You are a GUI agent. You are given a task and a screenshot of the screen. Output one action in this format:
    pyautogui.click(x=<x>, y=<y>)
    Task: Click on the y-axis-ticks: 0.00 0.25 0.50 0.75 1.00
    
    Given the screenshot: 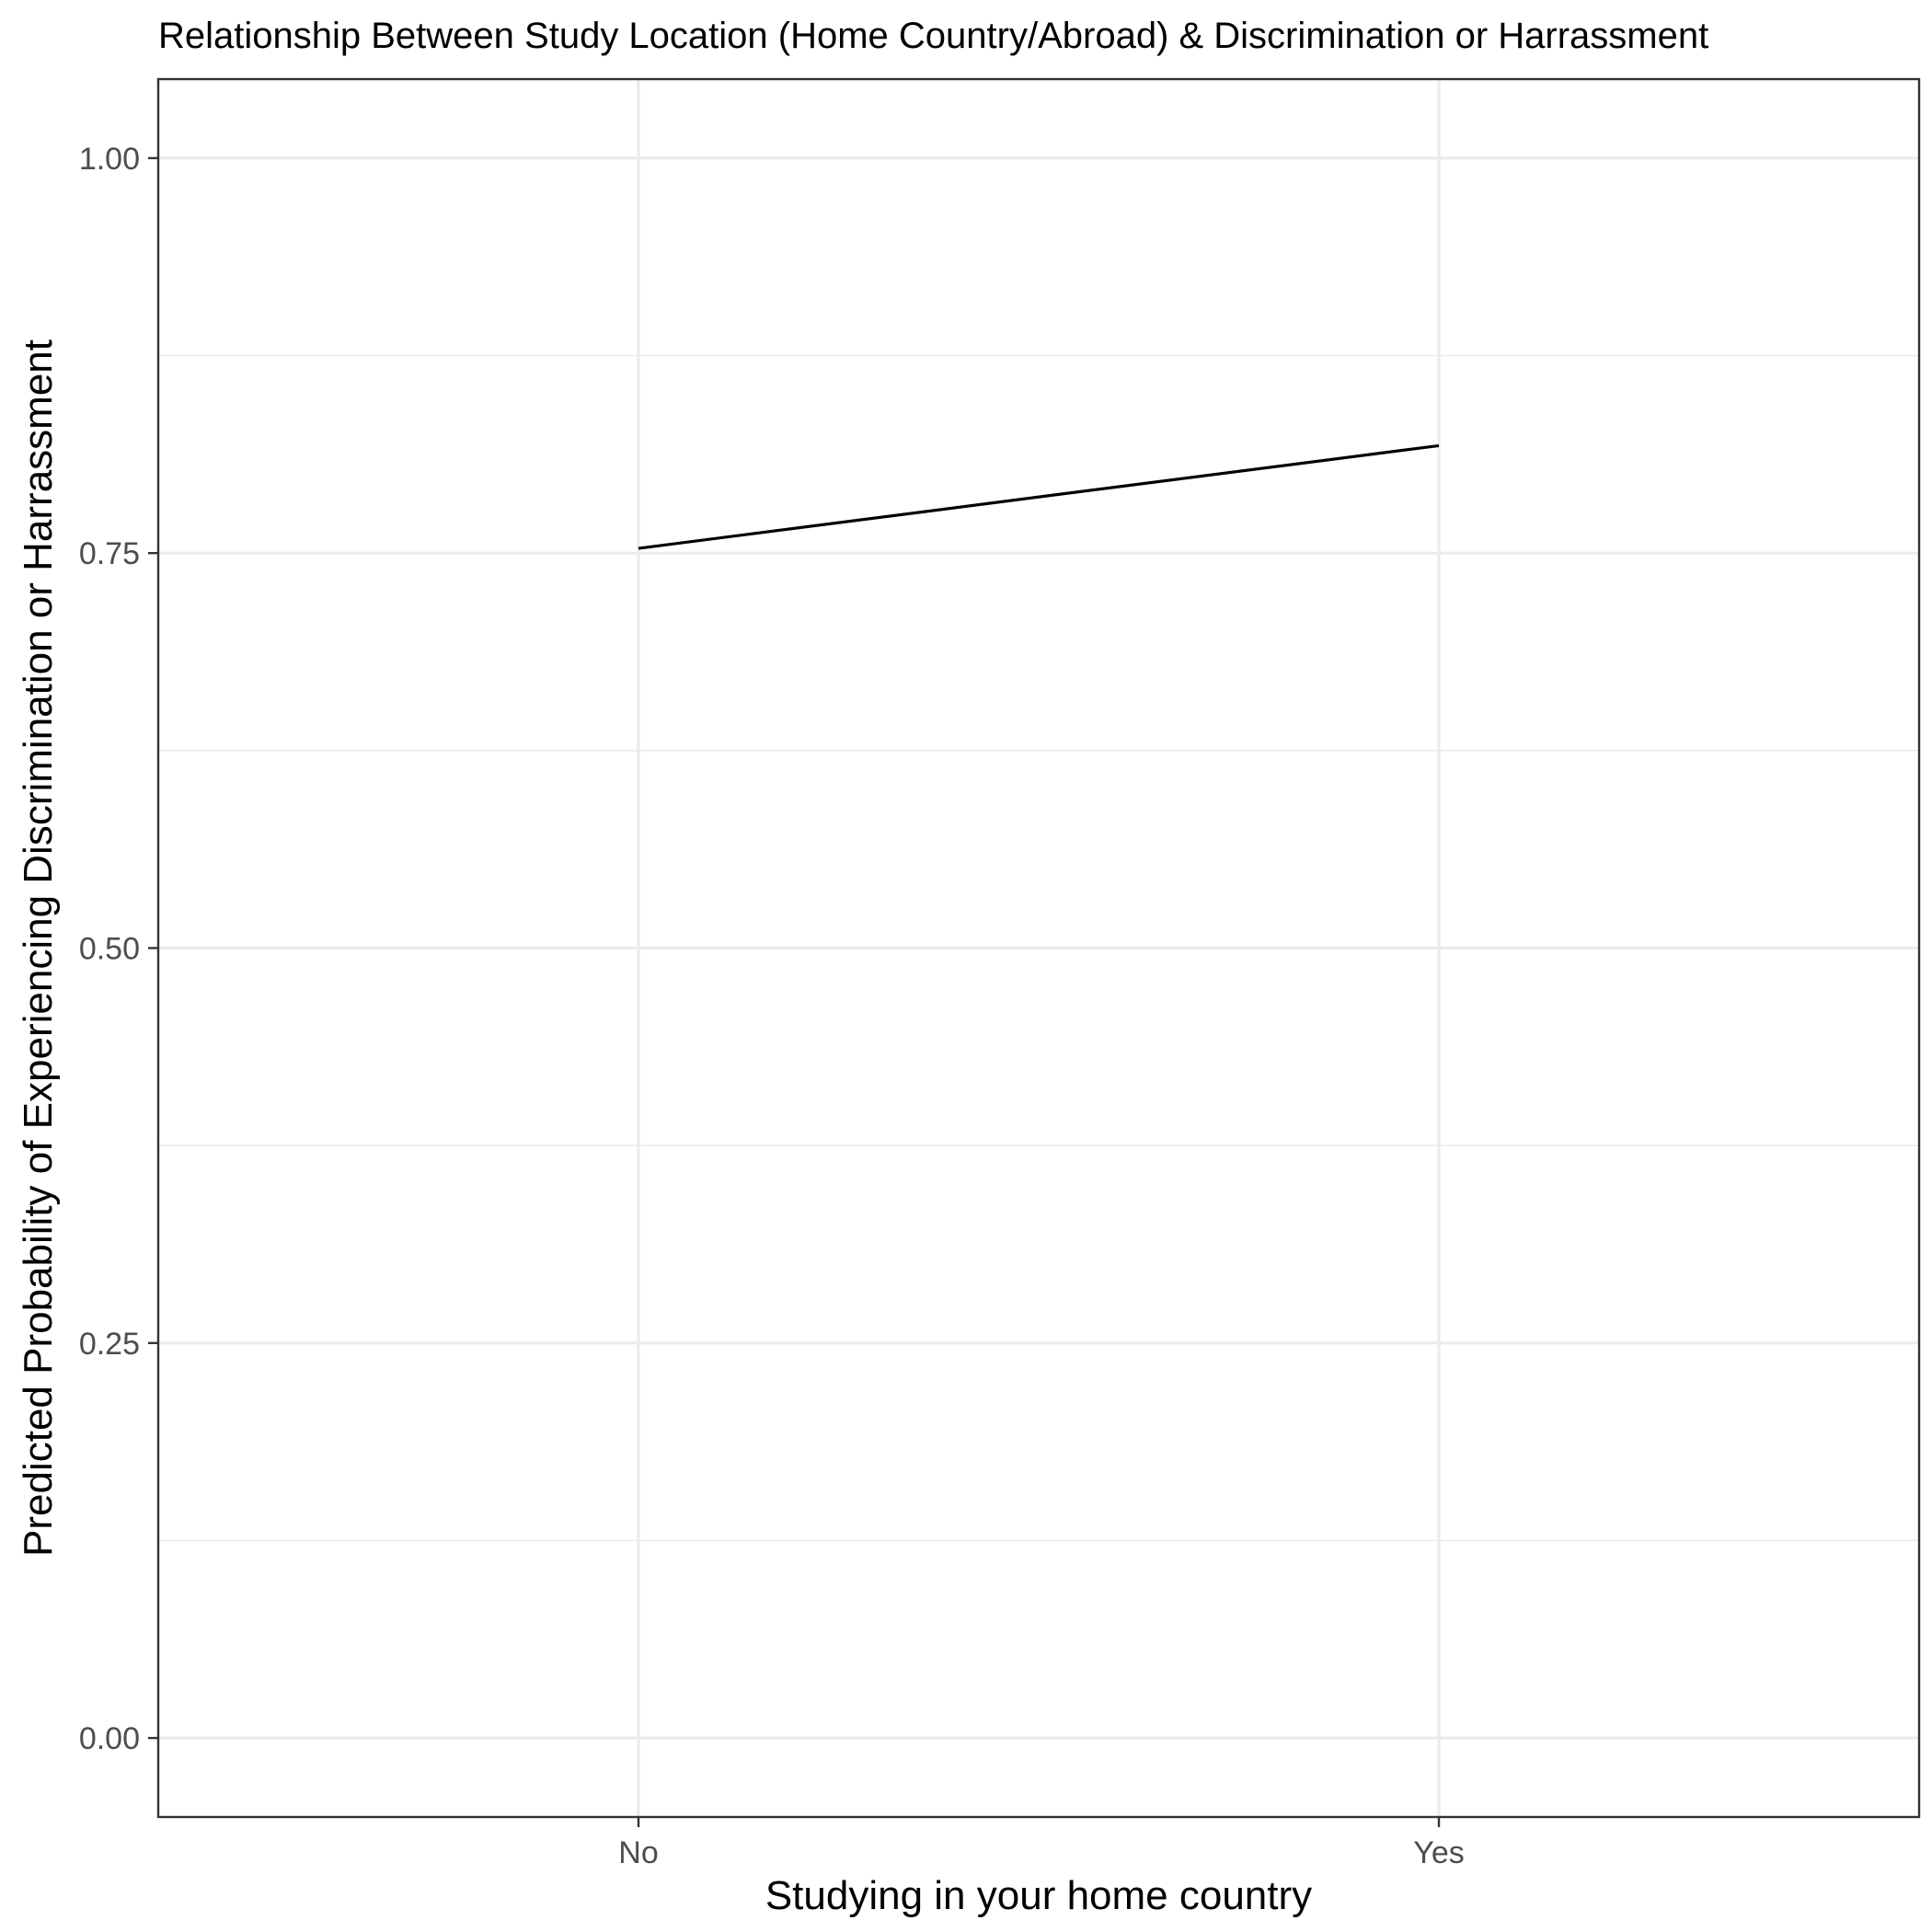 What is the action you would take?
    pyautogui.click(x=118, y=949)
    